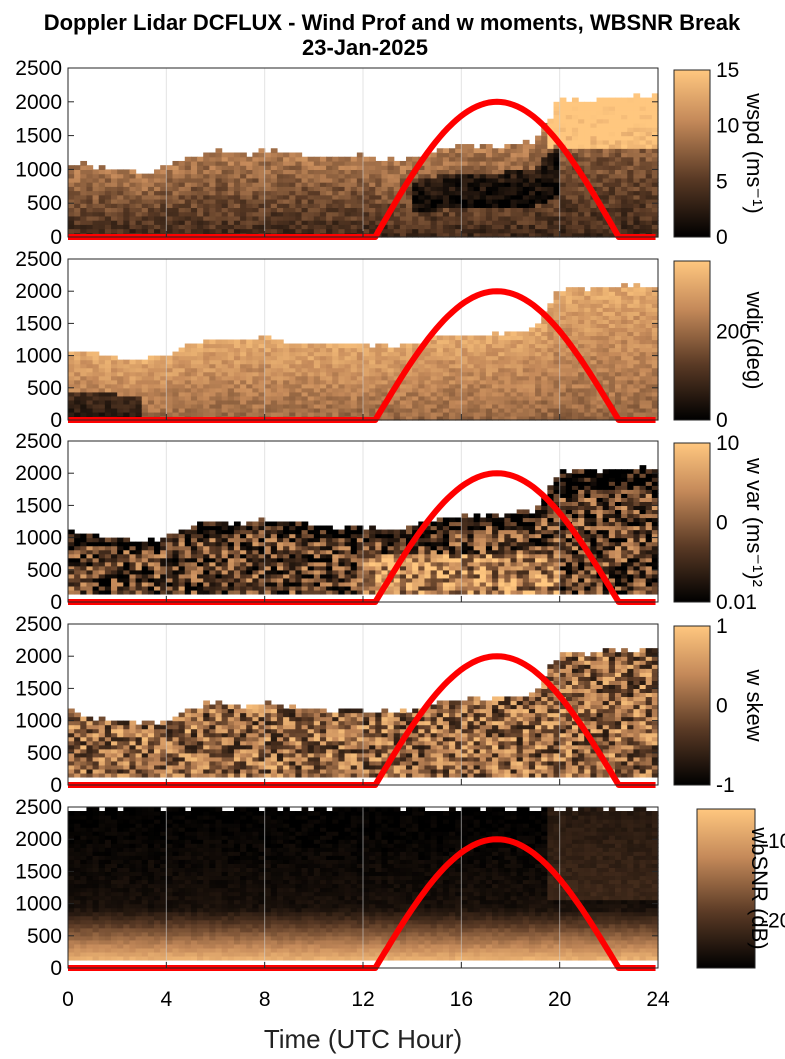  I want to click on colorbar-tick-label: 10, so click(727, 126).